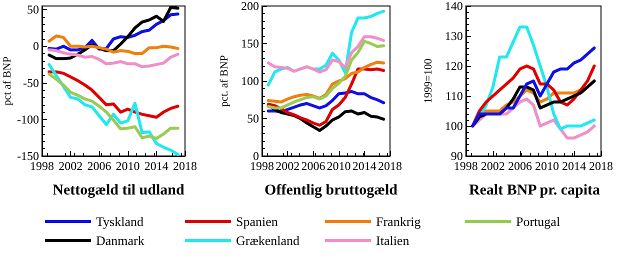  What do you see at coordinates (250, 43) in the screenshot?
I see `y-tick-label: 150` at bounding box center [250, 43].